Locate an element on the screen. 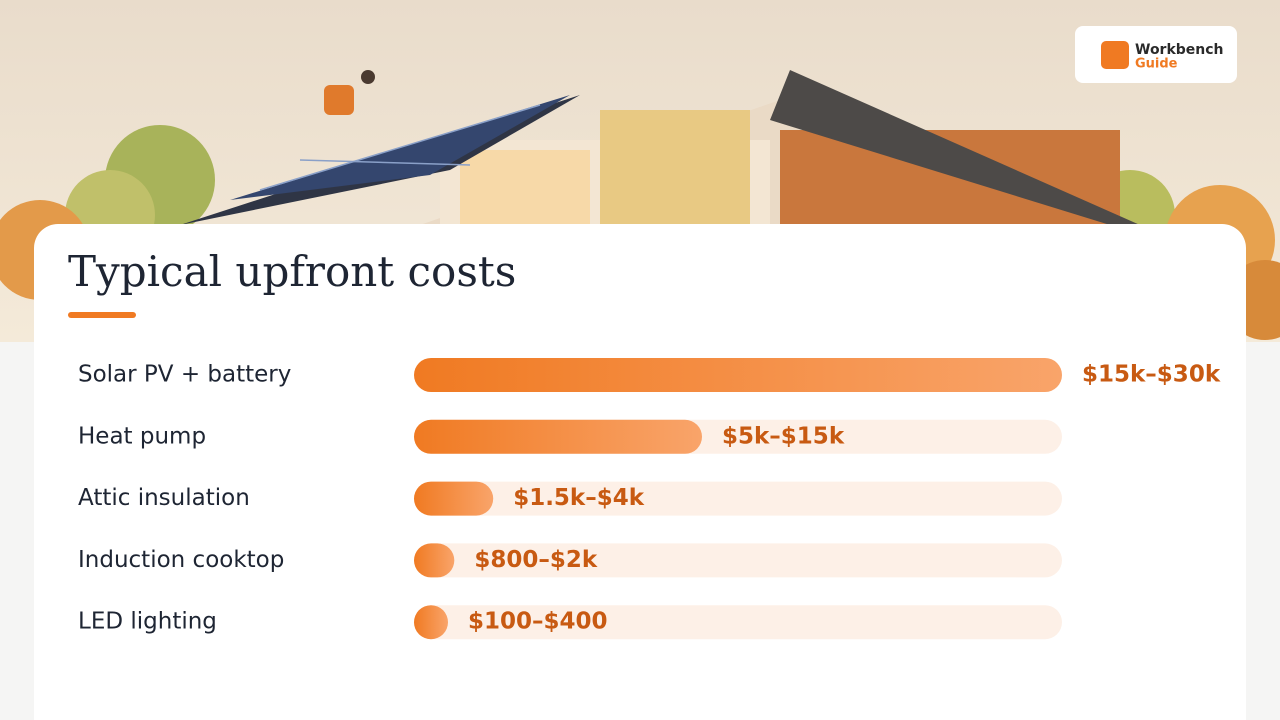  category-label: Induction cooktop is located at coordinates (181, 560).